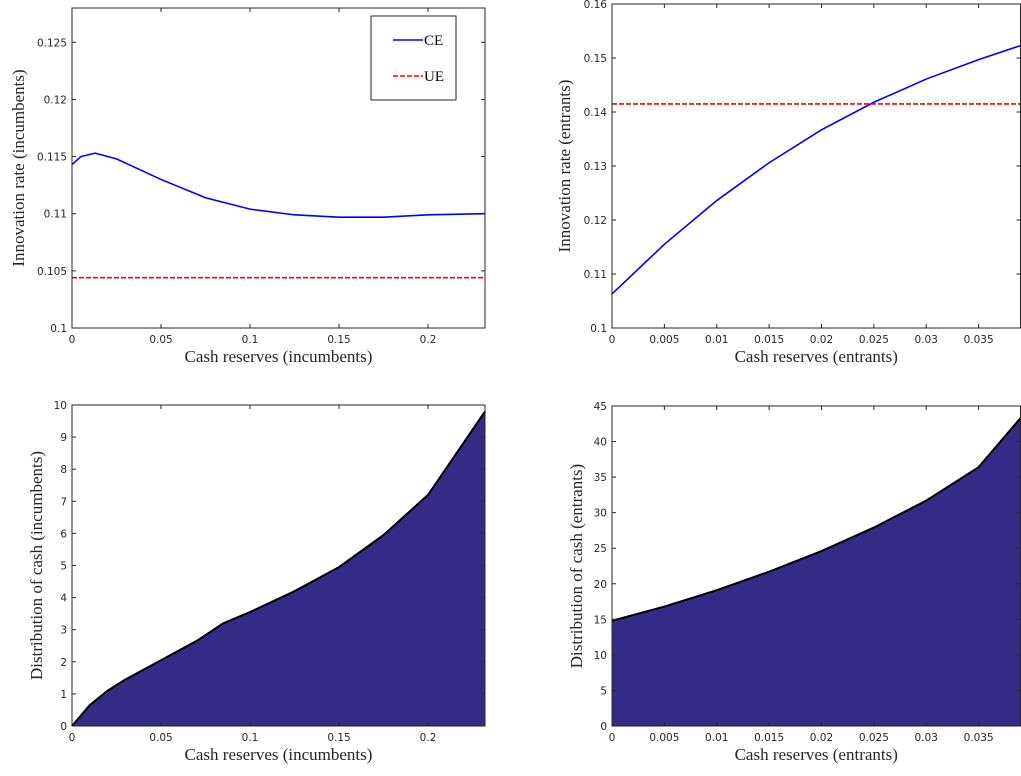 The height and width of the screenshot is (776, 1021). Describe the element at coordinates (600, 478) in the screenshot. I see `y-tick-label: 35` at that location.